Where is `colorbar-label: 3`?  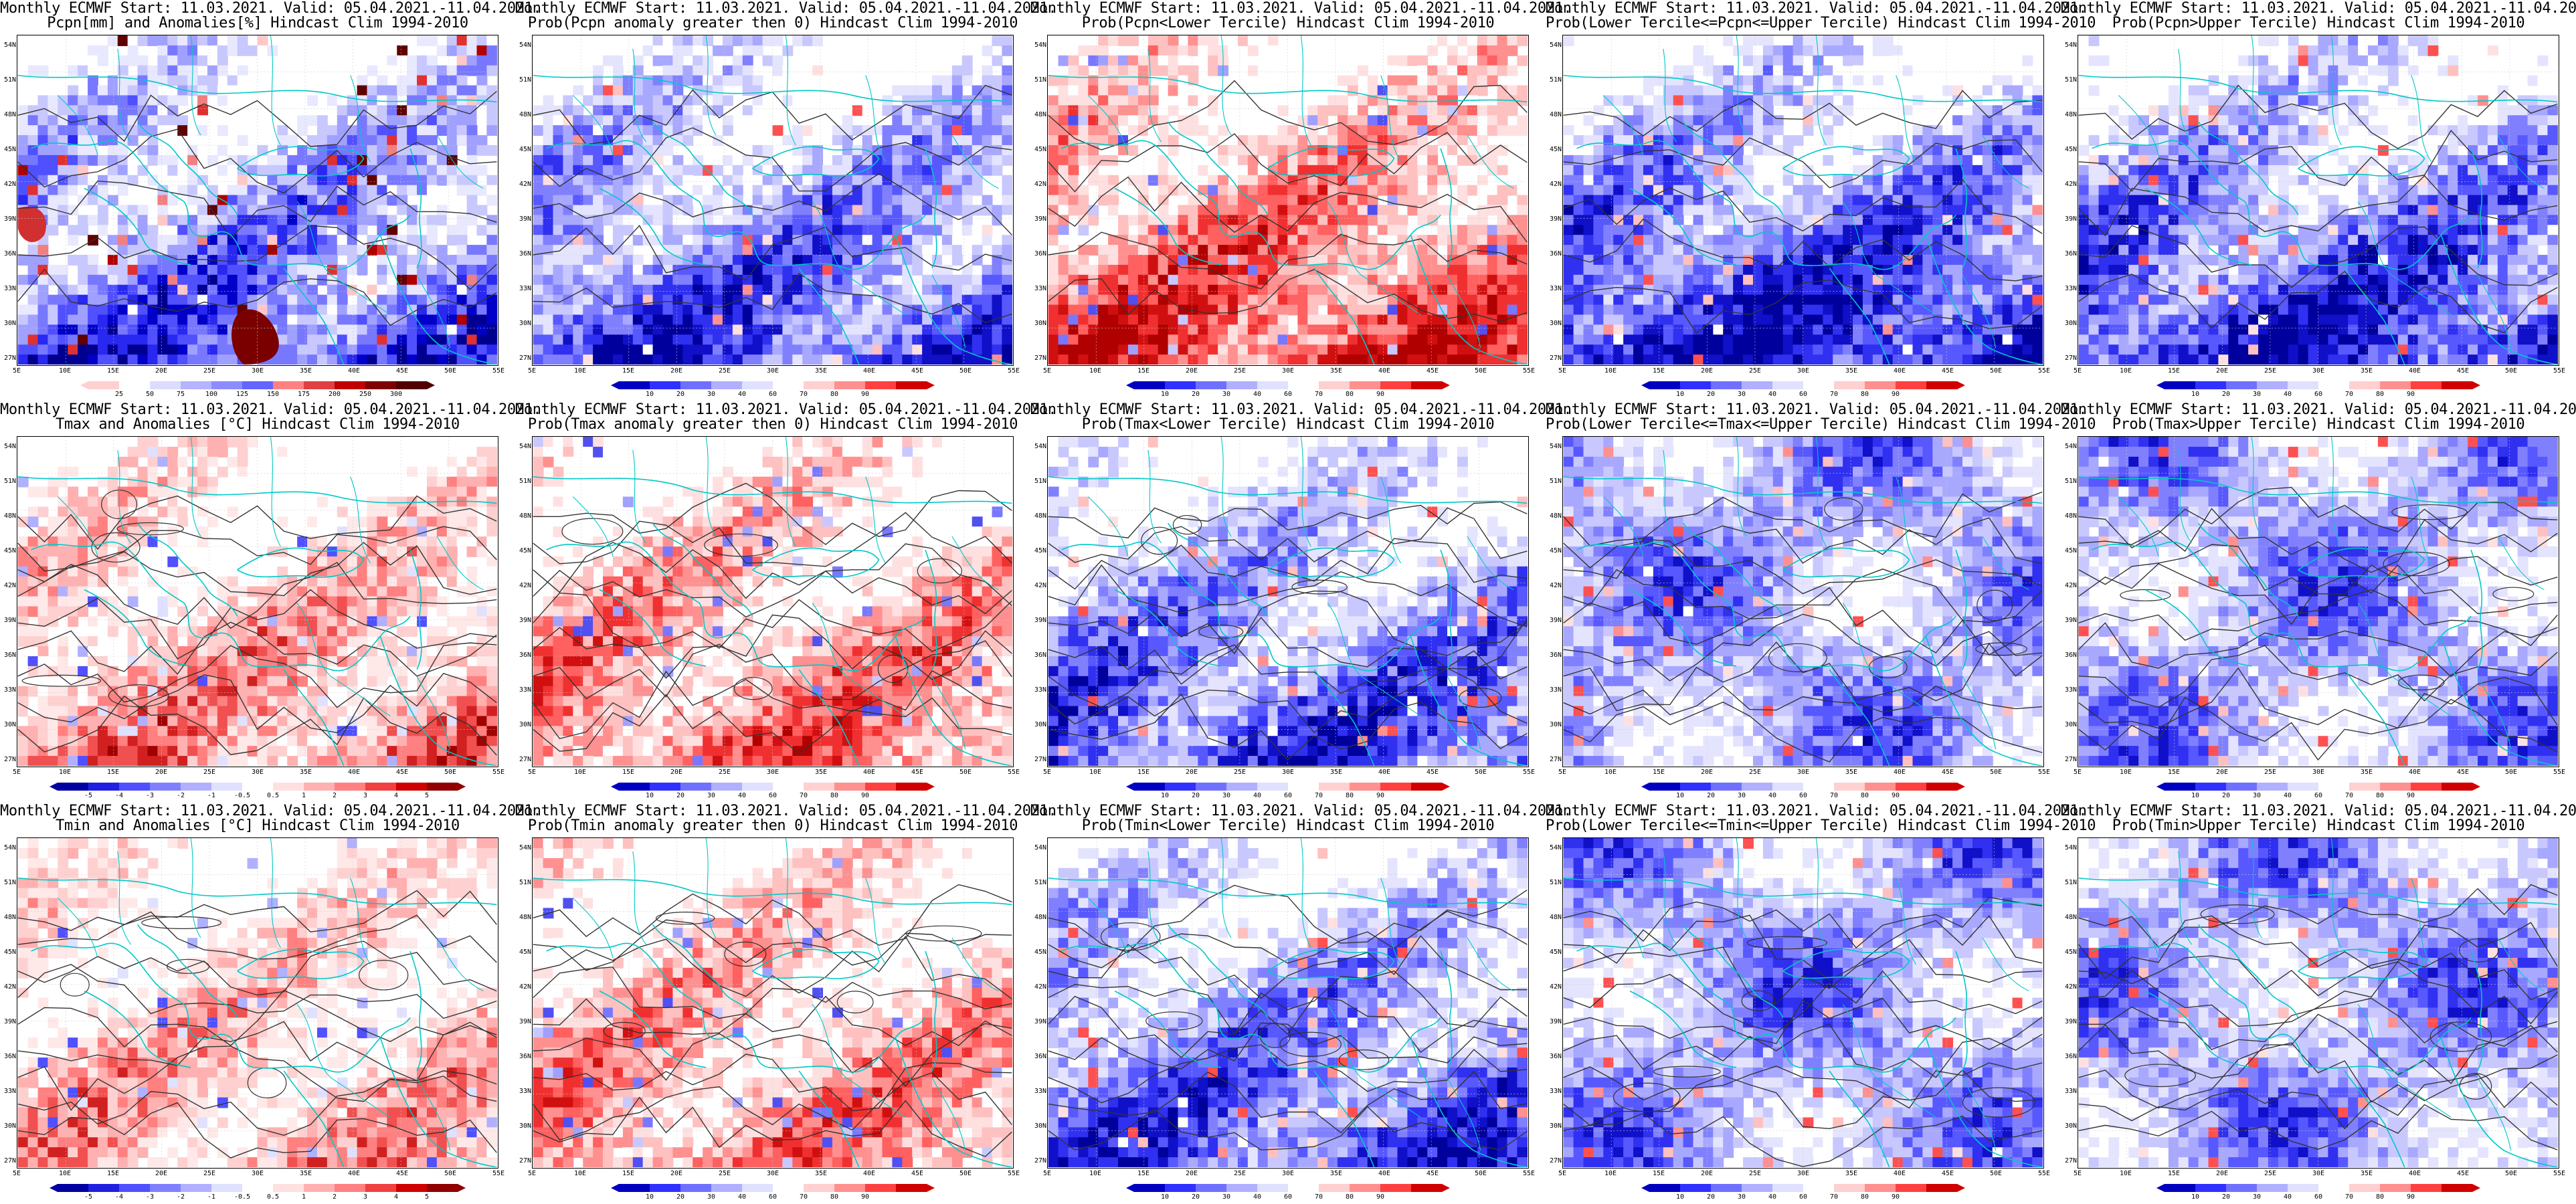
colorbar-label: 3 is located at coordinates (365, 1197).